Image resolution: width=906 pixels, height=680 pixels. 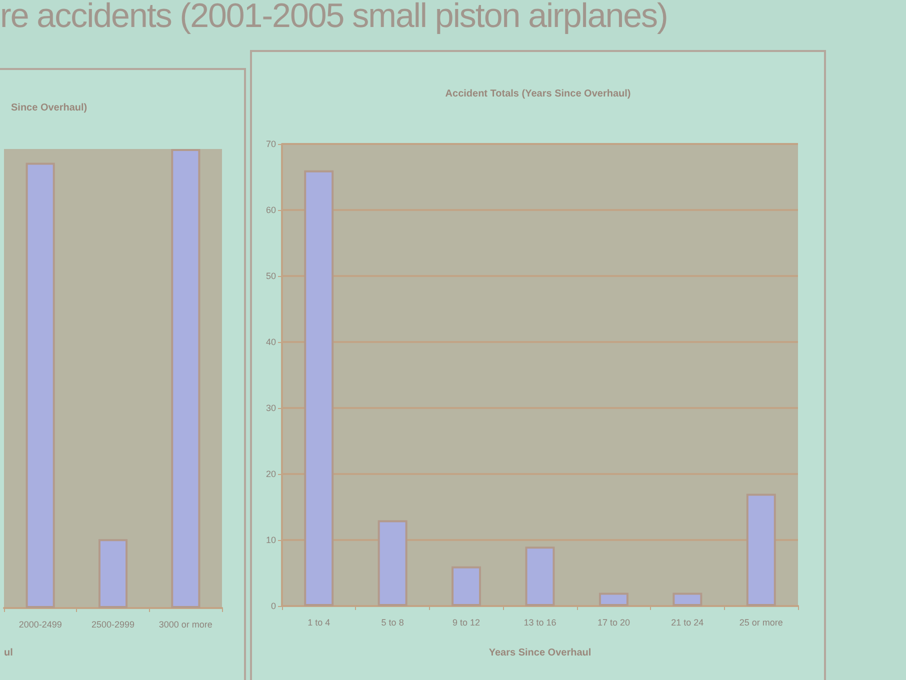 What do you see at coordinates (540, 623) in the screenshot?
I see `x-tick-label: 13 to 16` at bounding box center [540, 623].